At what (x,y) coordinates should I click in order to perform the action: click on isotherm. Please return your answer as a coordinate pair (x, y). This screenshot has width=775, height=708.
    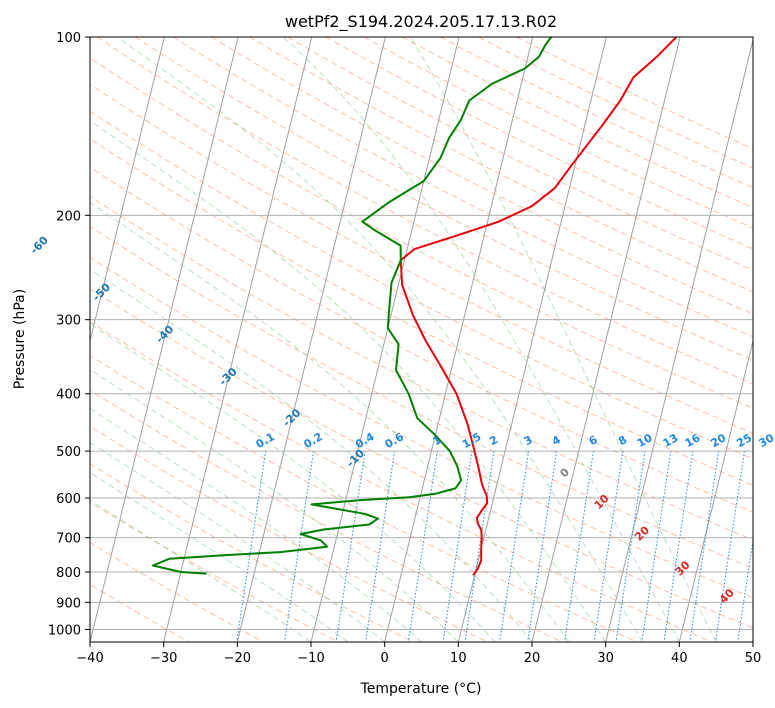
    Looking at the image, I should click on (715, 490).